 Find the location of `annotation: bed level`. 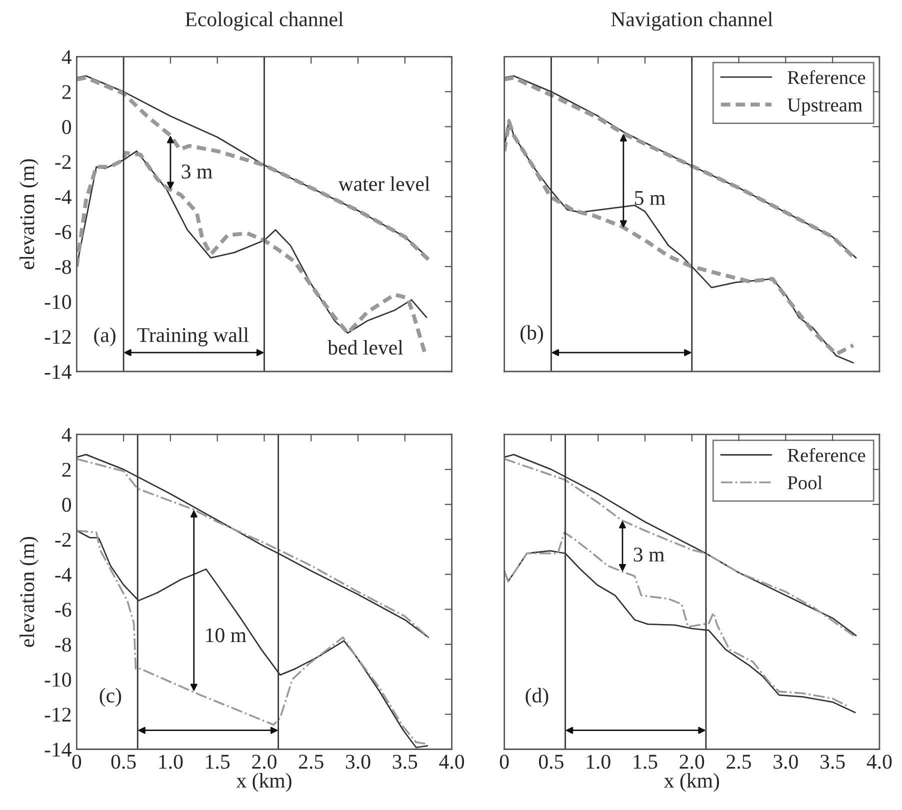

annotation: bed level is located at coordinates (365, 347).